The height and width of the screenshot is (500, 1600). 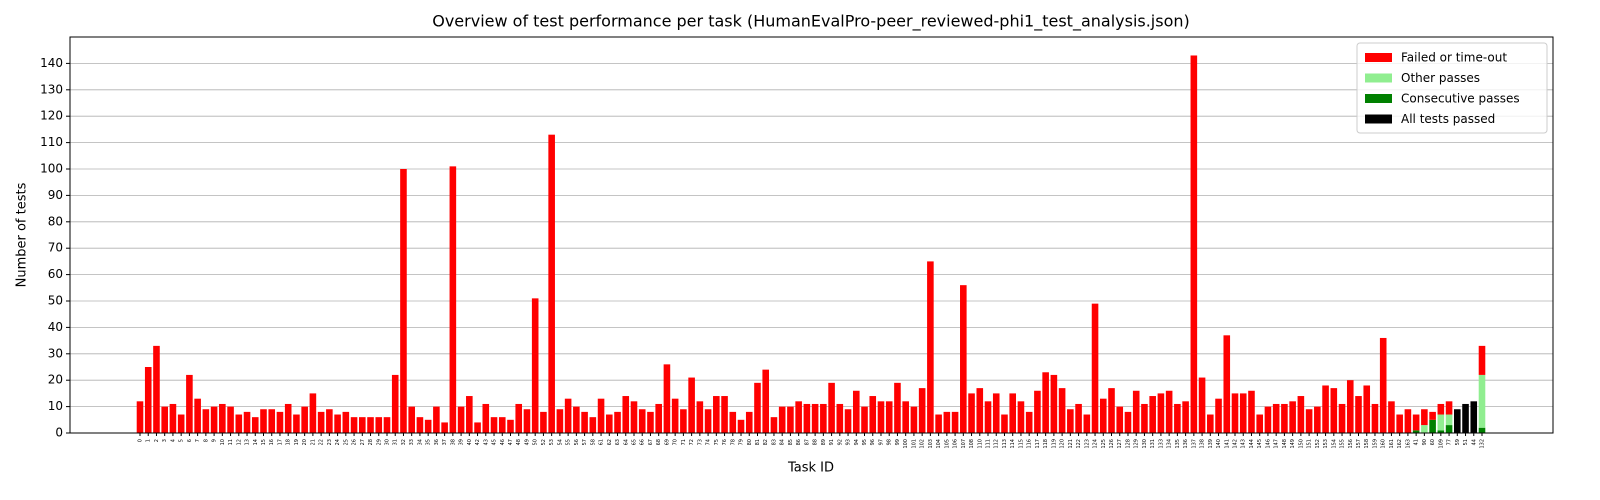 I want to click on x-tick-label: 21, so click(x=313, y=442).